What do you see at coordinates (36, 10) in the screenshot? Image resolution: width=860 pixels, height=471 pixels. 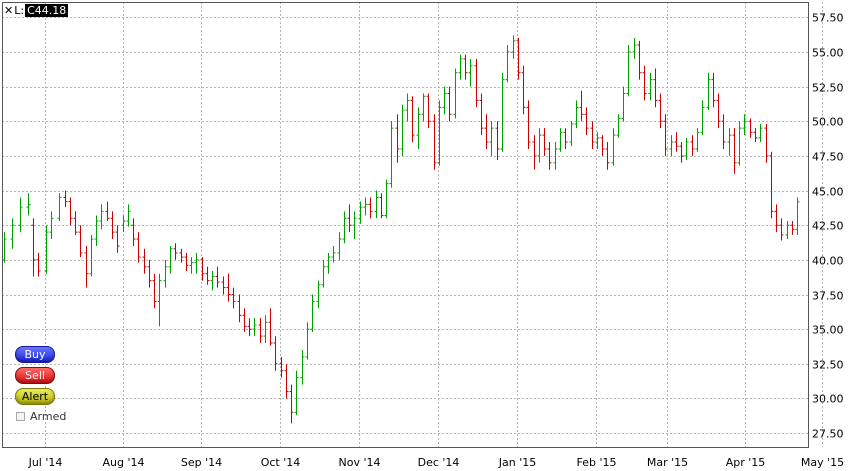 I see `price-readout: ✕ L: C44.18` at bounding box center [36, 10].